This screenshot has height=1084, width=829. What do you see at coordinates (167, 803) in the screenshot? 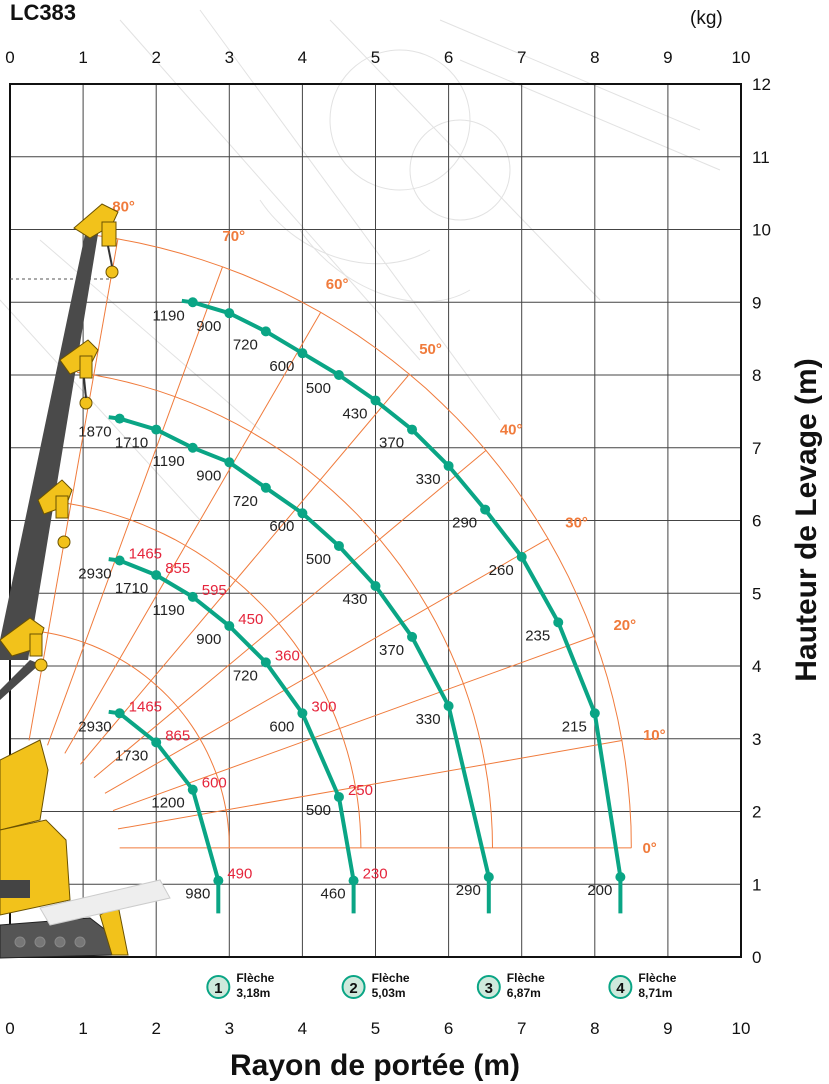
I see `load-value-label: 1200` at bounding box center [167, 803].